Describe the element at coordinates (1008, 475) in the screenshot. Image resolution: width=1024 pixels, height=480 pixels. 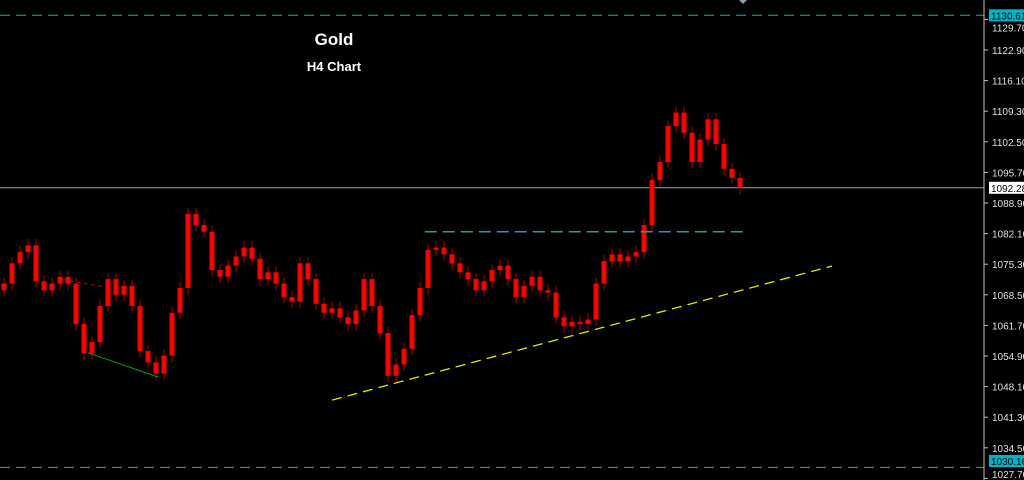
I see `y-tick-label: 1027.70` at that location.